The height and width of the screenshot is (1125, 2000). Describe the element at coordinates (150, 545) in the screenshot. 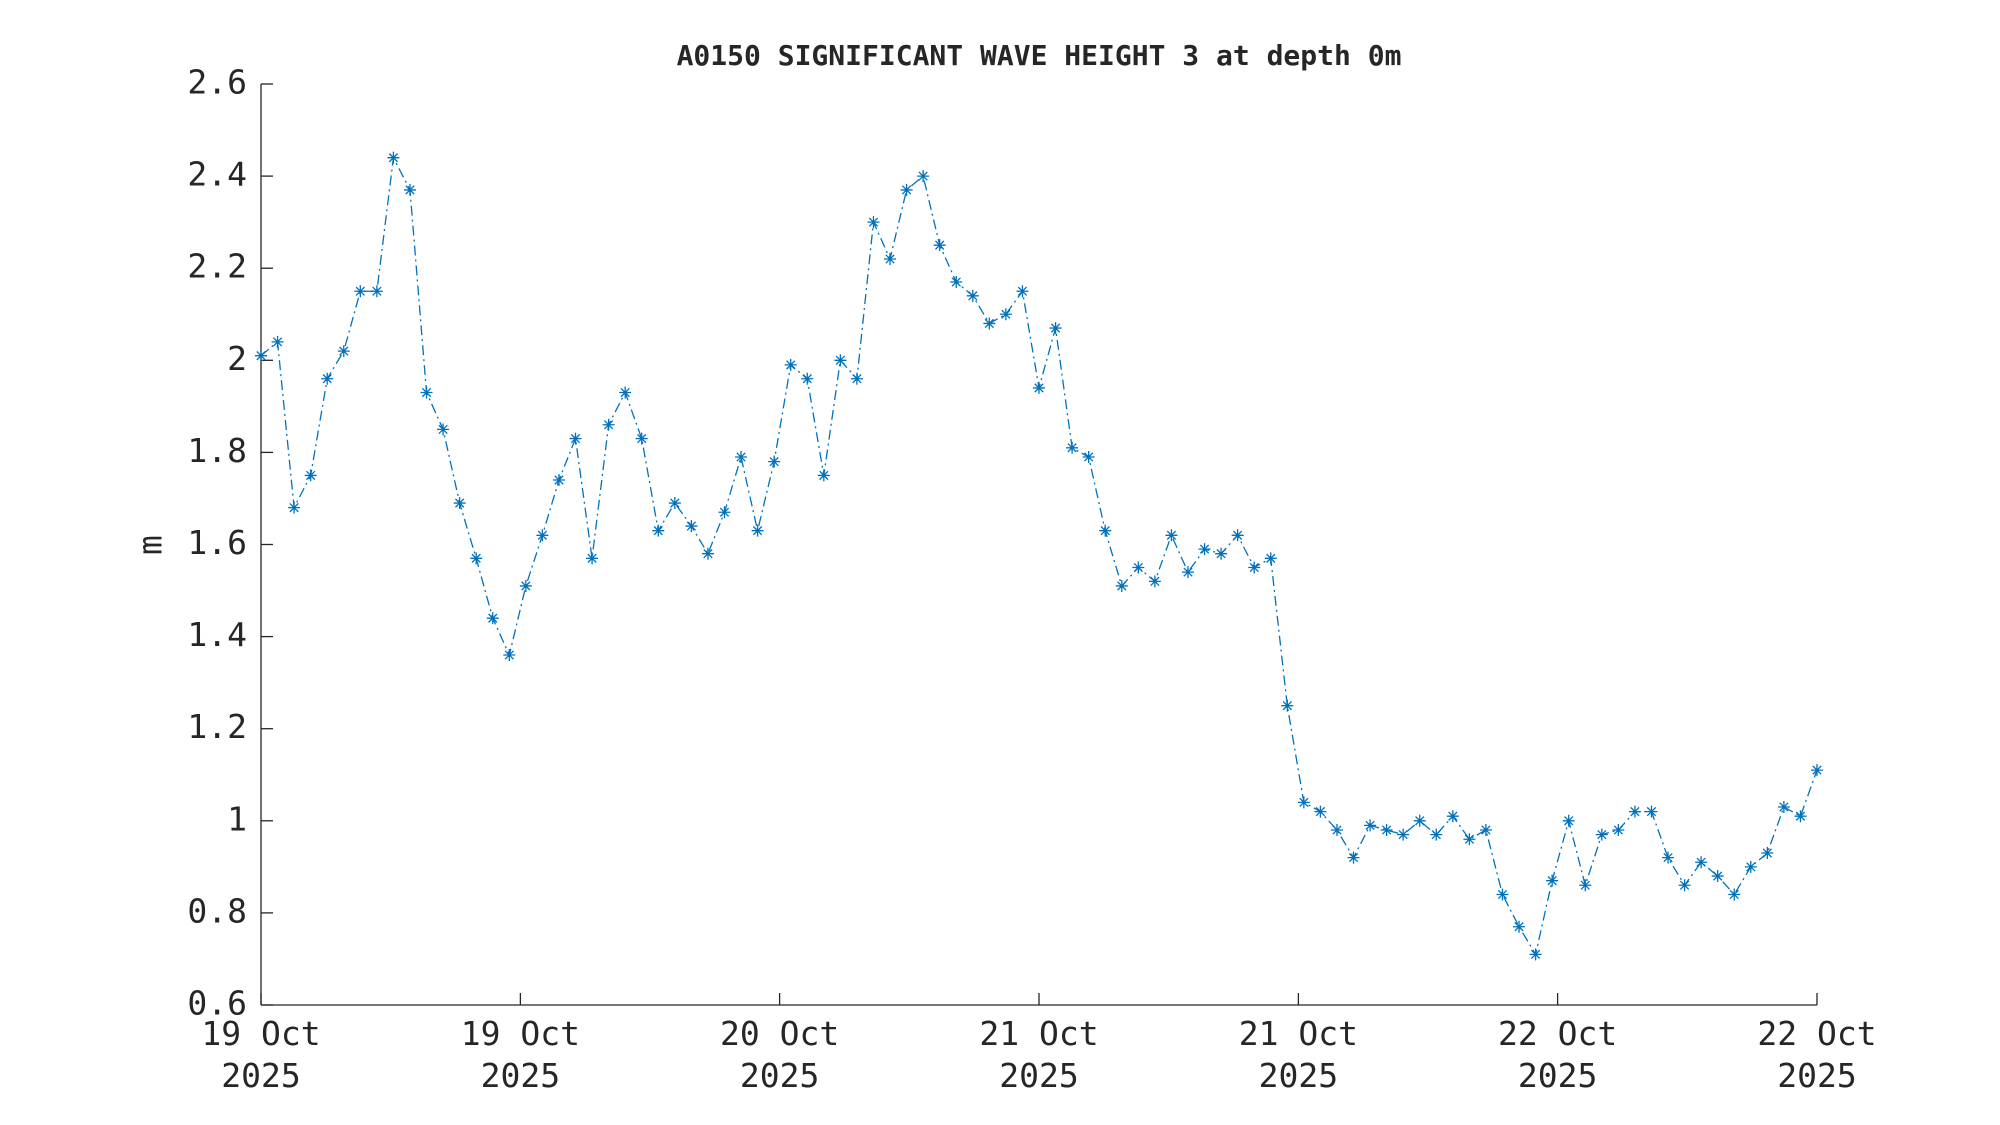

I see `y-axis-label: m` at that location.